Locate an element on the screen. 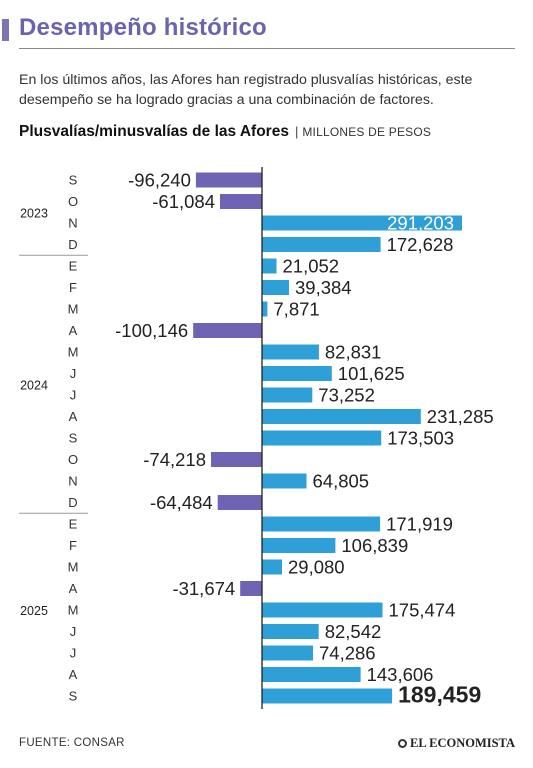 Image resolution: width=533 pixels, height=768 pixels. year-label: 2024 is located at coordinates (34, 385).